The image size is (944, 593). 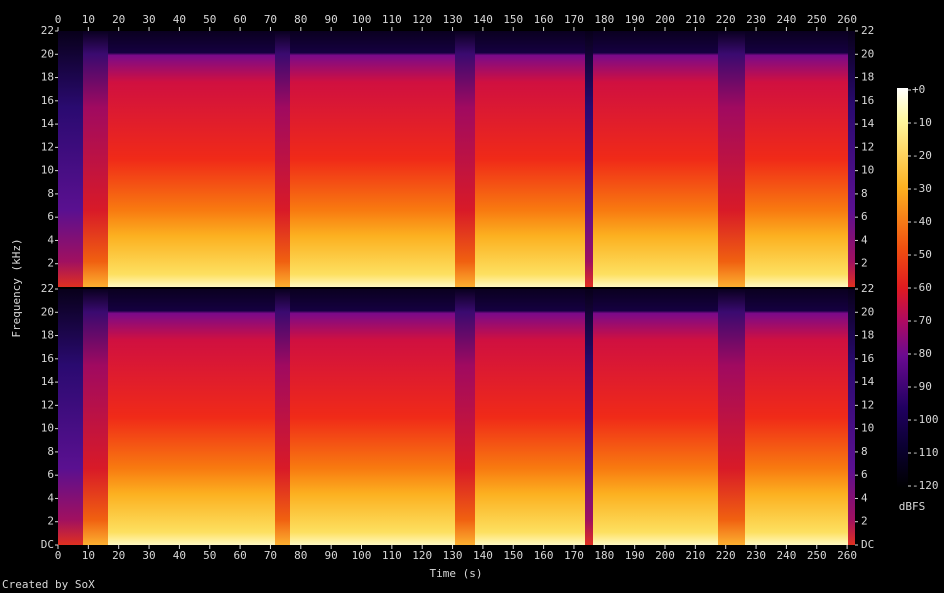 What do you see at coordinates (922, 353) in the screenshot?
I see `colorbar-tick-label: -80` at bounding box center [922, 353].